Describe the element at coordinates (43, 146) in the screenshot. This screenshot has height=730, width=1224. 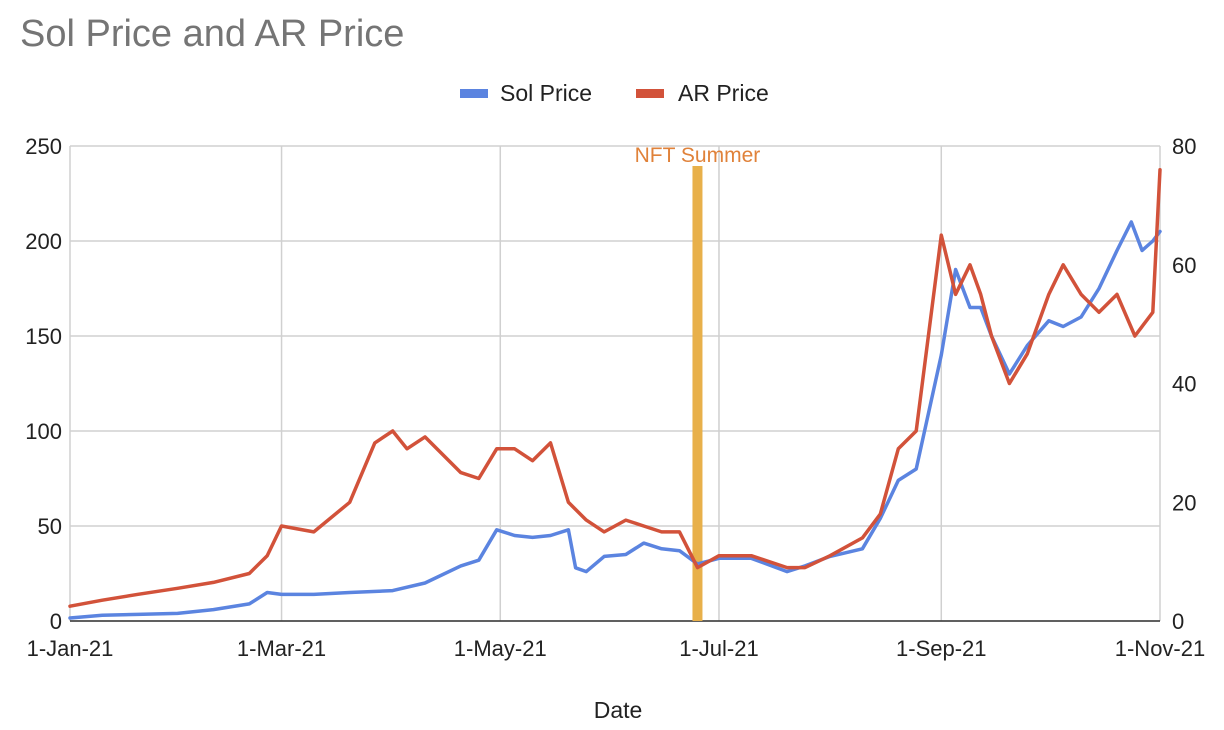
I see `y-left-tick-label: 250` at that location.